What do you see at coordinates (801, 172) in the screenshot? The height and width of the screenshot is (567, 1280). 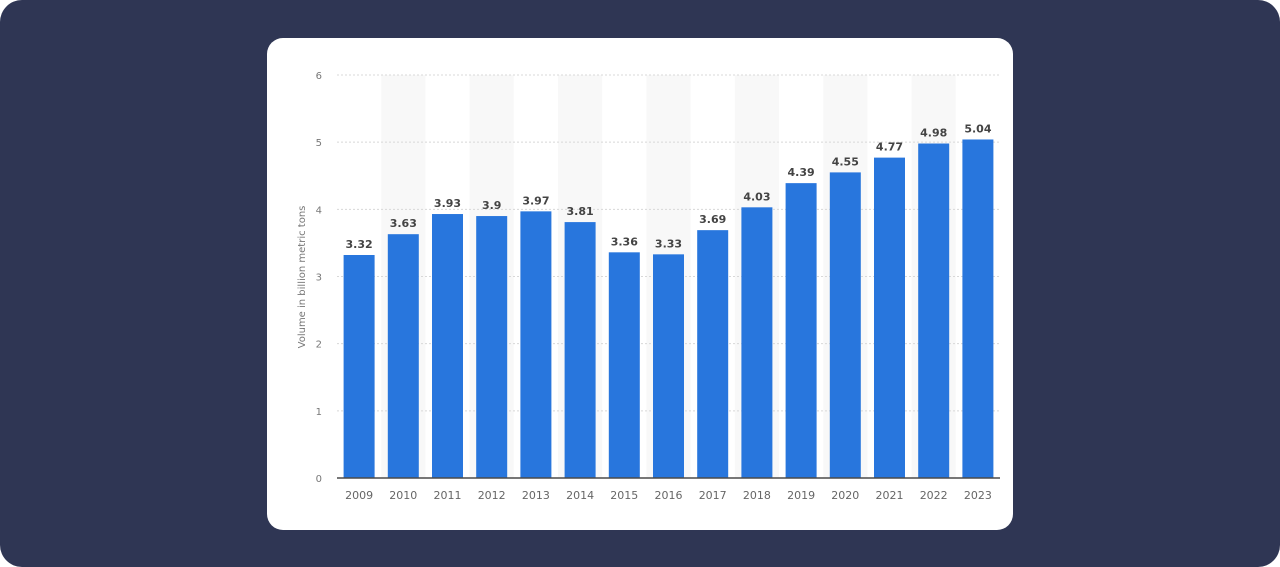 I see `data-label: 4.39` at bounding box center [801, 172].